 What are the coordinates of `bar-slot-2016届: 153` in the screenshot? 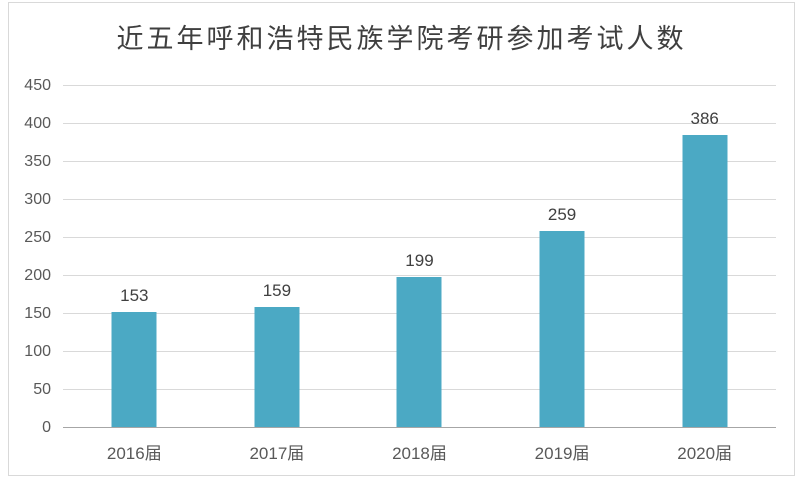 It's located at (134, 257).